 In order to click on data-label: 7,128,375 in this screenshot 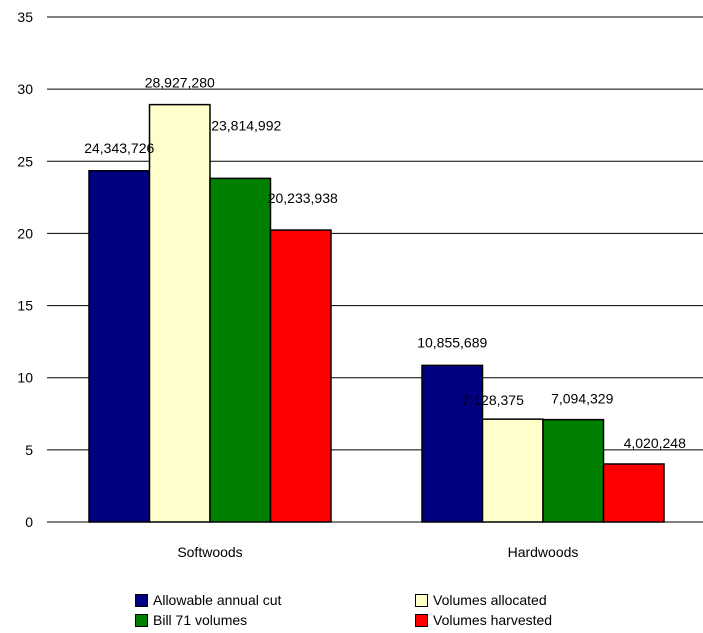, I will do `click(493, 400)`.